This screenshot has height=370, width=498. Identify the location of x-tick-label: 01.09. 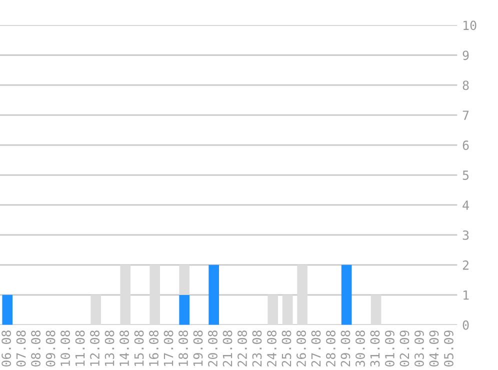
(389, 348).